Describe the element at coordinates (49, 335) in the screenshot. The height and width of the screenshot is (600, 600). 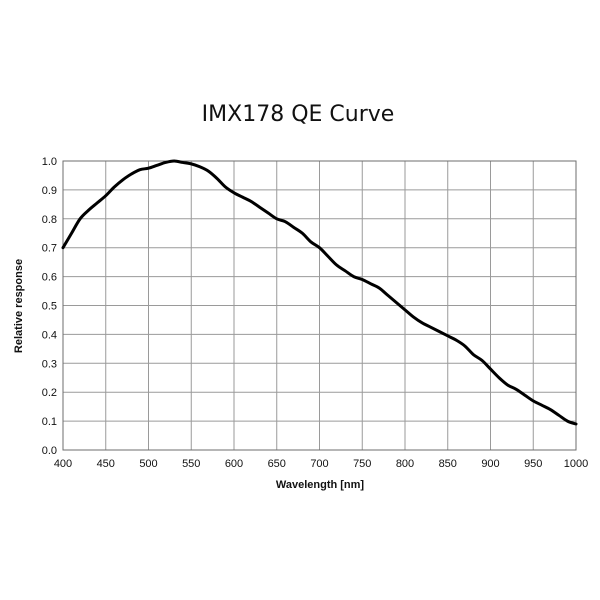
I see `y-tick-label: 0.4` at that location.